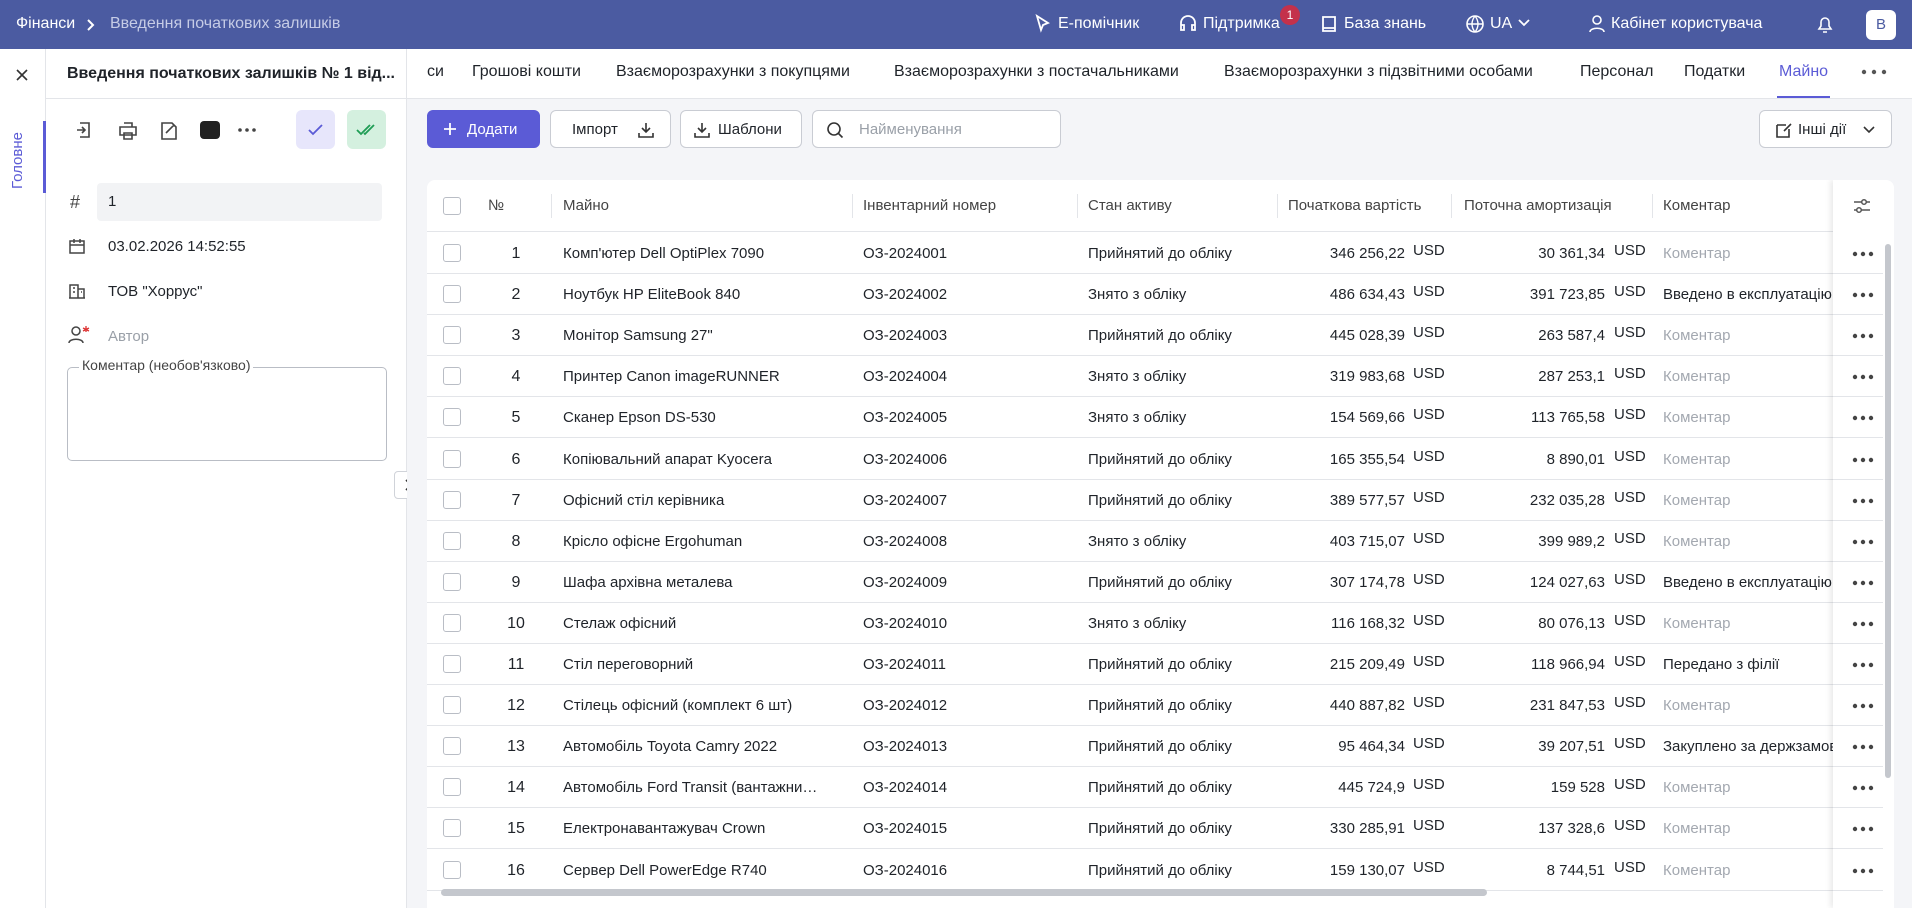 The height and width of the screenshot is (908, 1912). What do you see at coordinates (177, 246) in the screenshot?
I see `date-field: 03.02.2026 14:52:55` at bounding box center [177, 246].